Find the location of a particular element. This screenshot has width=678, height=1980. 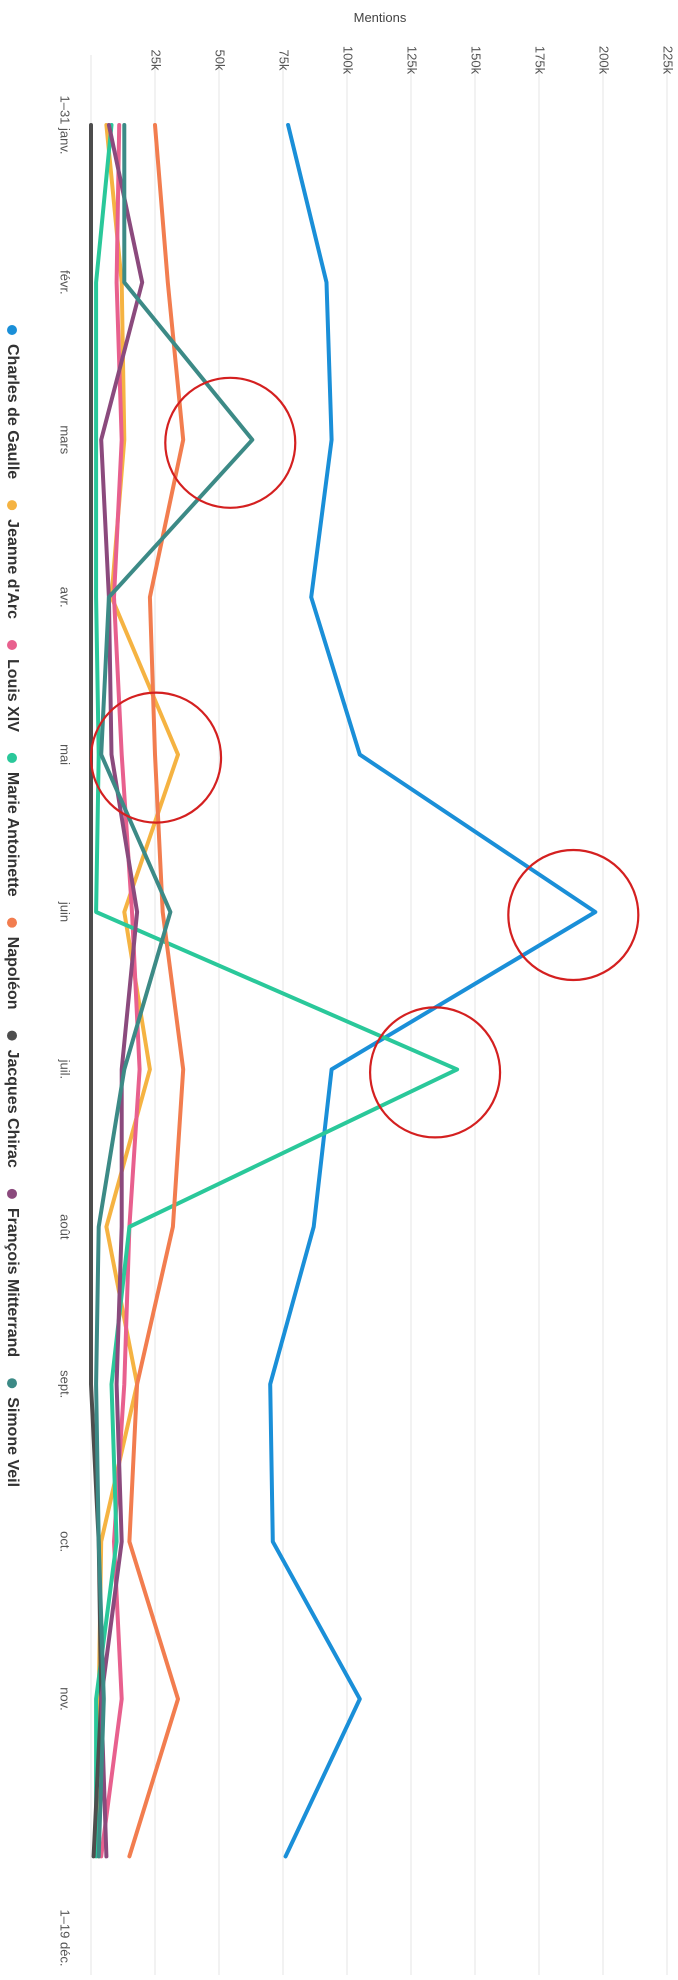

y-tick-label: 200k is located at coordinates (604, 60).